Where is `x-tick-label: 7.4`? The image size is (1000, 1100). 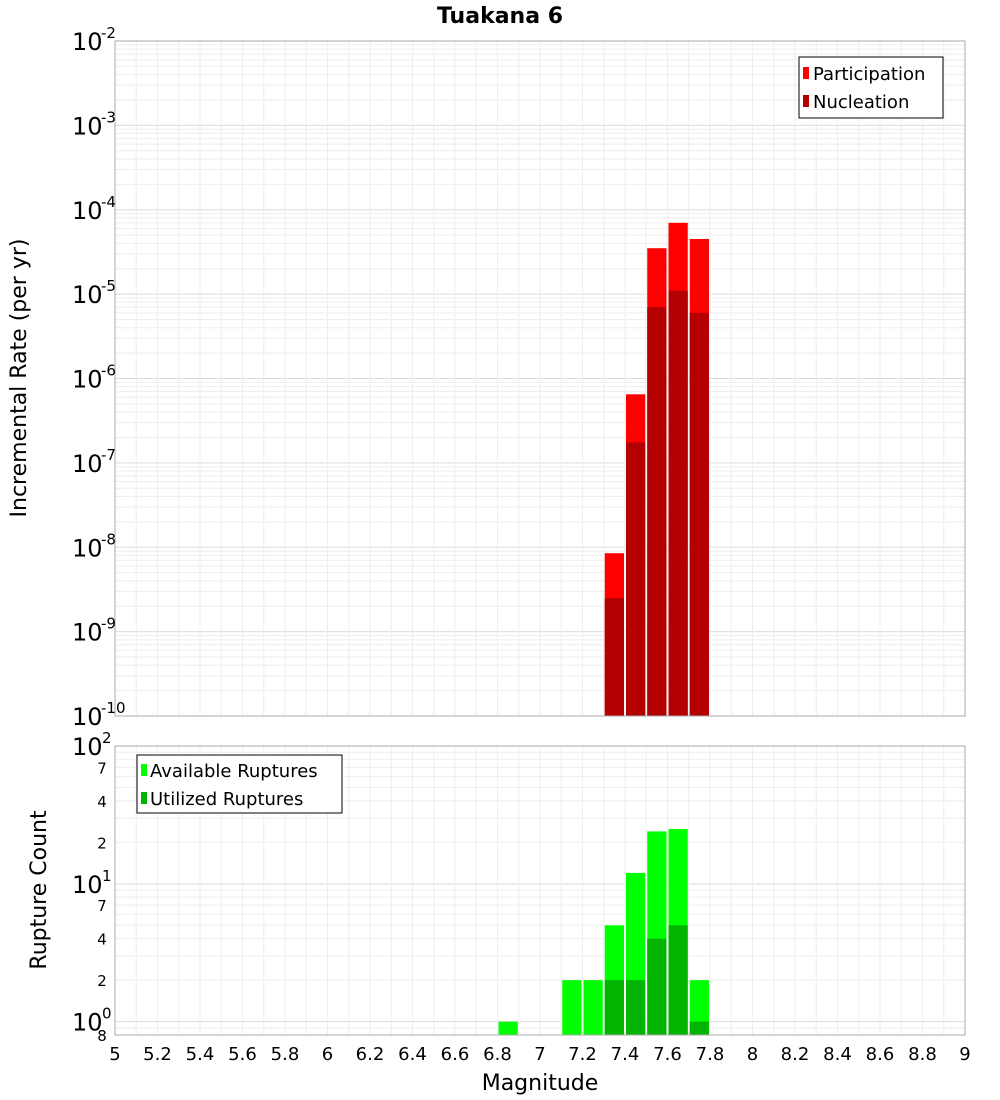 x-tick-label: 7.4 is located at coordinates (625, 1054).